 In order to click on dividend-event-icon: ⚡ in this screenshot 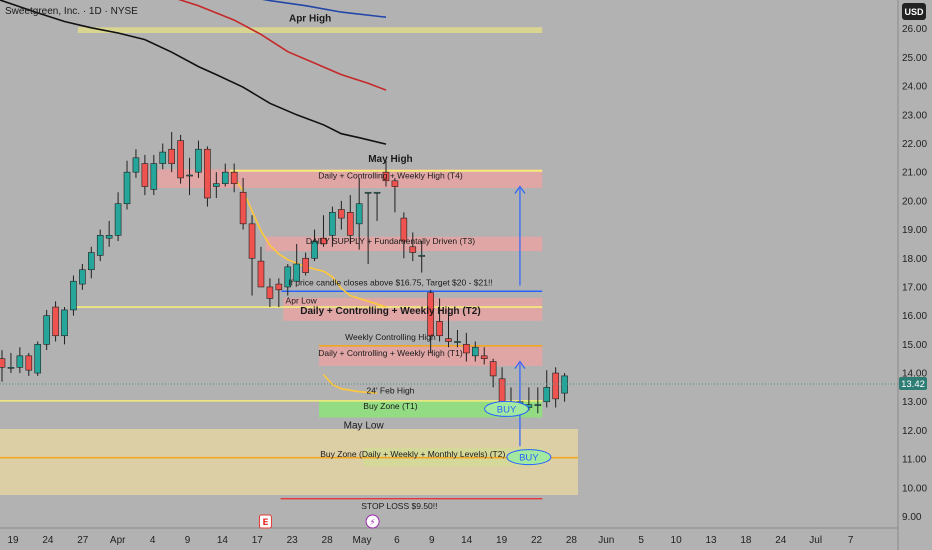, I will do `click(372, 521)`.